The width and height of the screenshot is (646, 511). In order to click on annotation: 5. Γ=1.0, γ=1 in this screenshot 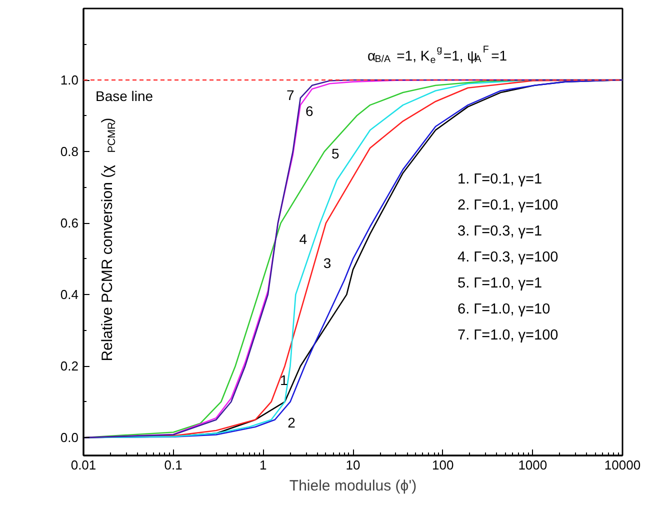, I will do `click(500, 284)`.